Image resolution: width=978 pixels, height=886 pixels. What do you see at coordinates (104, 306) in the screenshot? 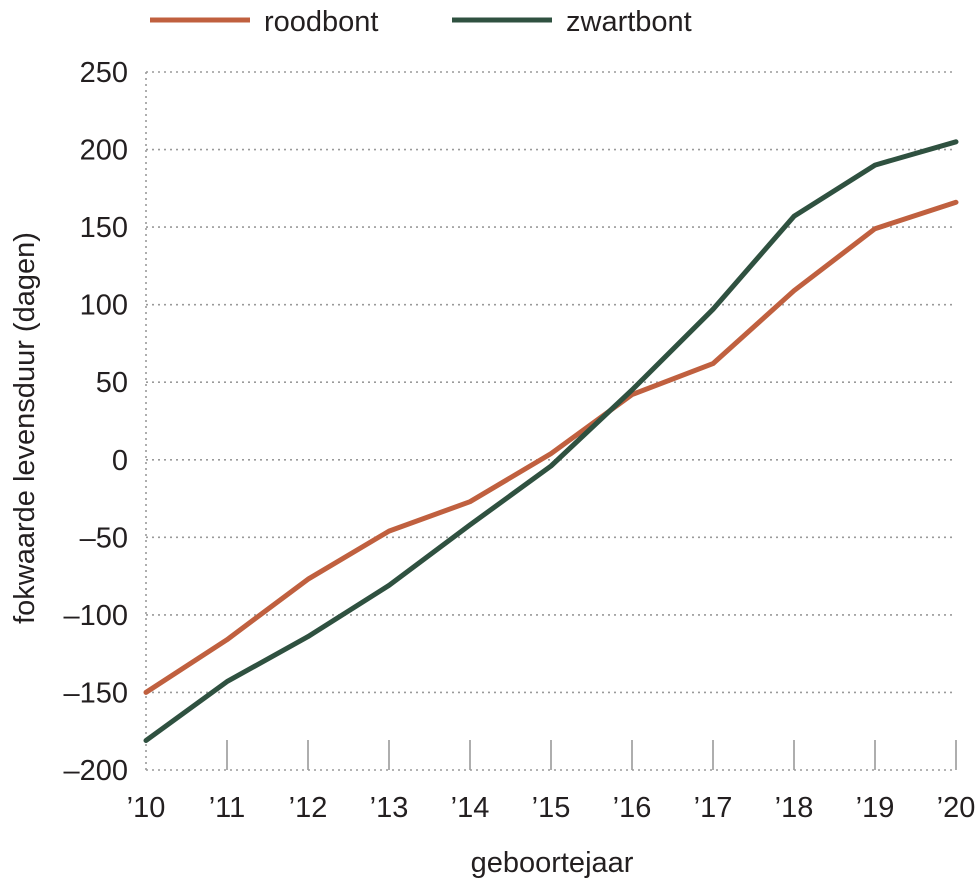
I see `y-tick-label: 100` at bounding box center [104, 306].